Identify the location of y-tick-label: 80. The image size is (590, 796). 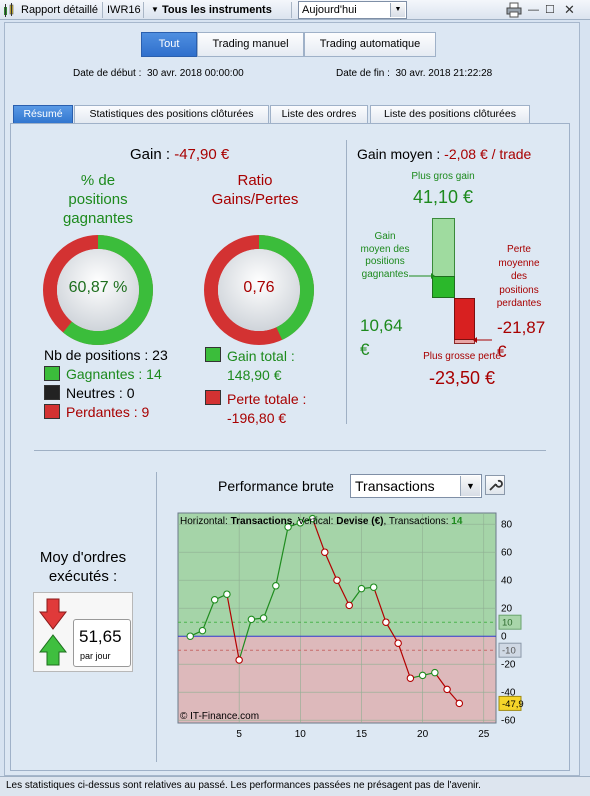
(507, 525).